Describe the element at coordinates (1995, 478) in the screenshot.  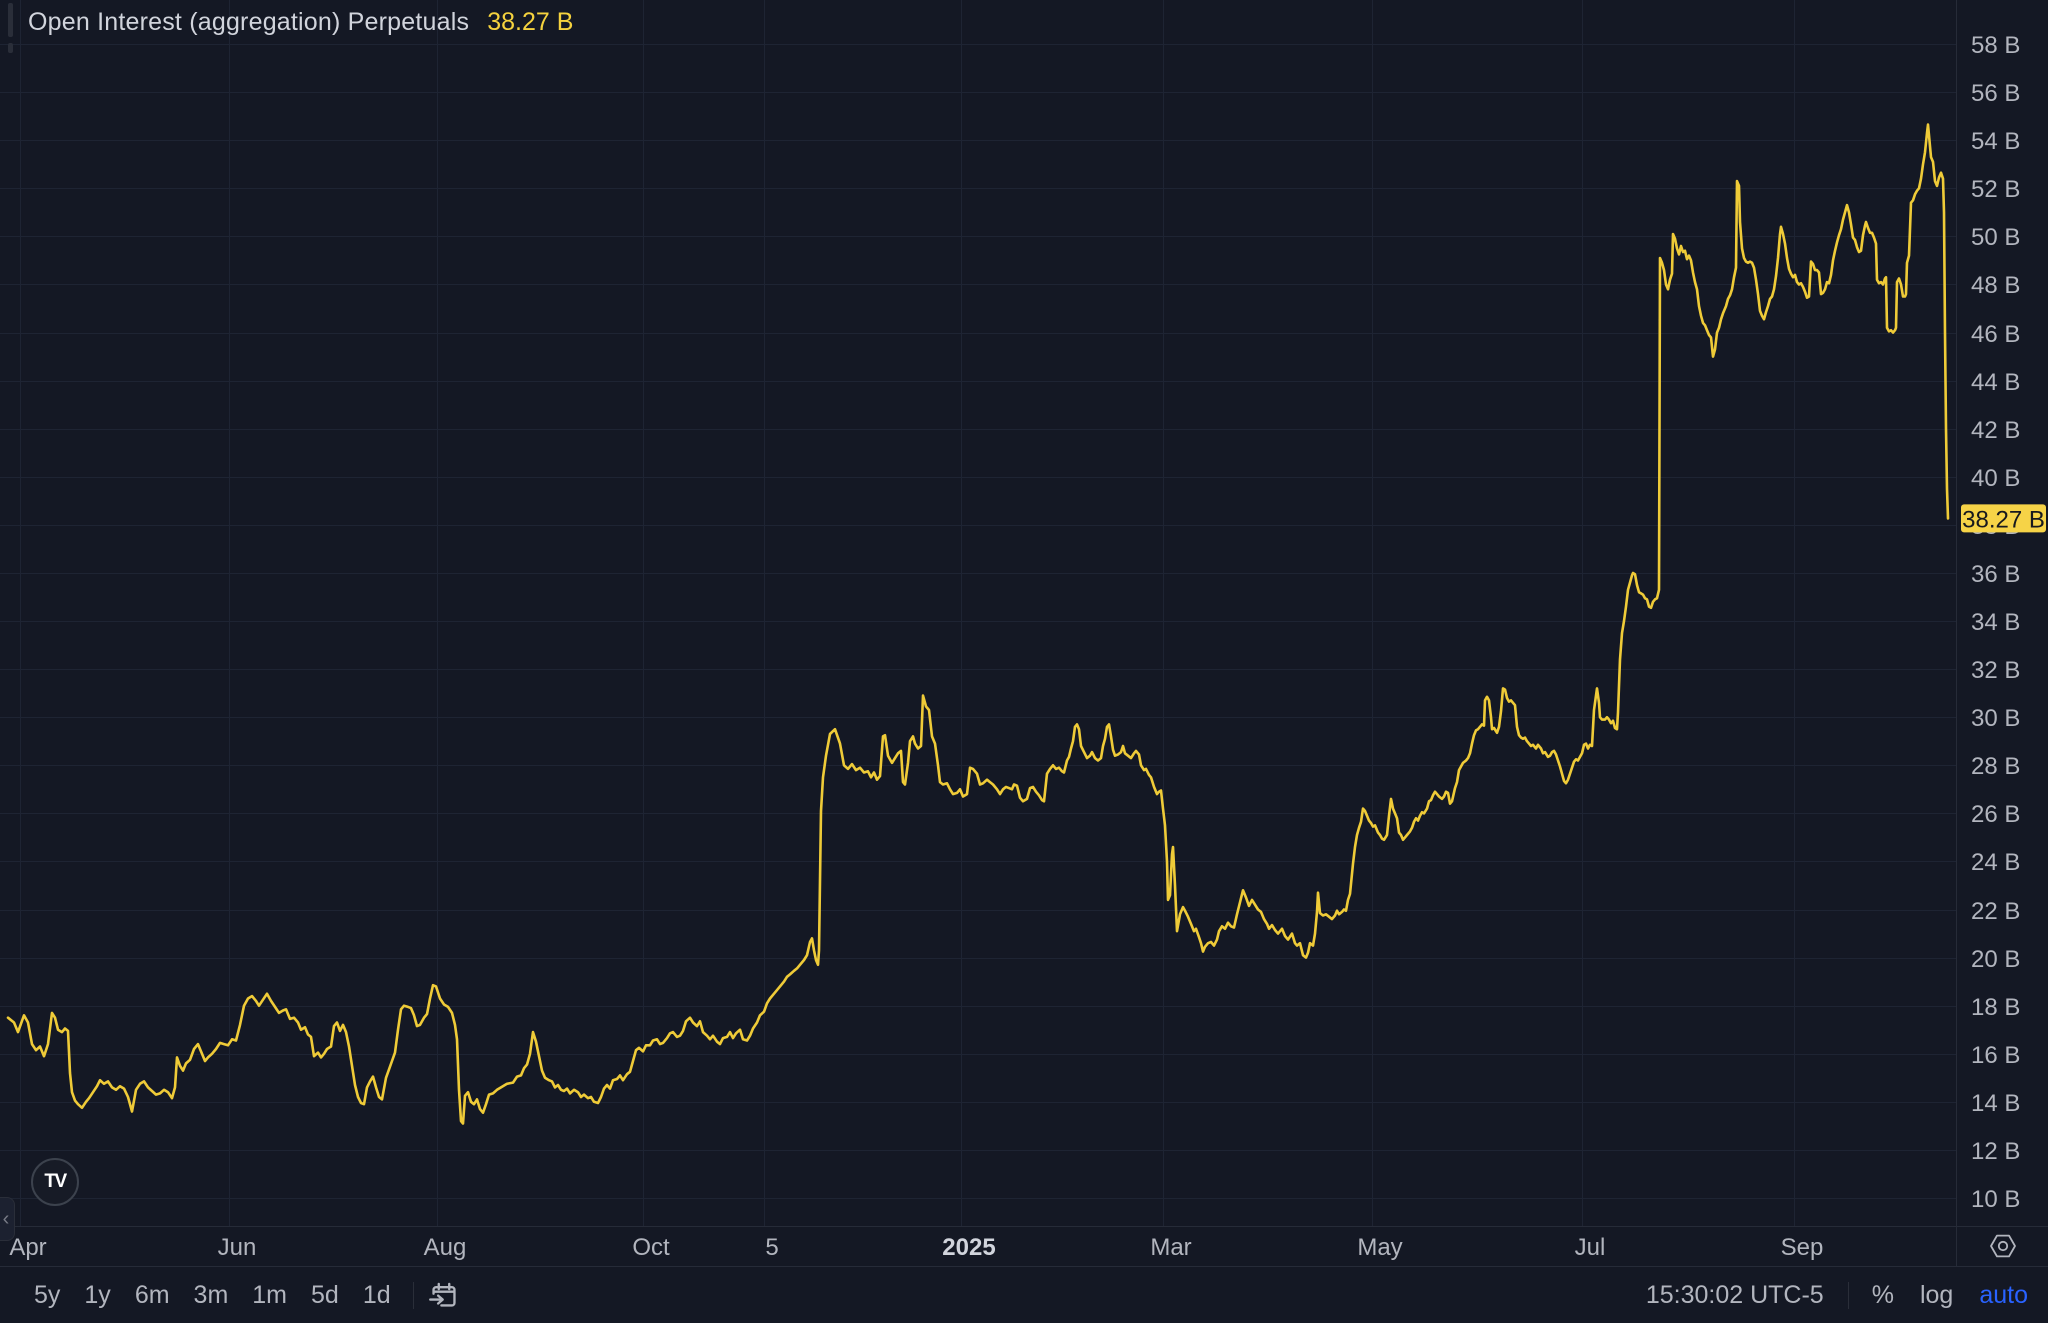
I see `price-tick-label: 40 B` at that location.